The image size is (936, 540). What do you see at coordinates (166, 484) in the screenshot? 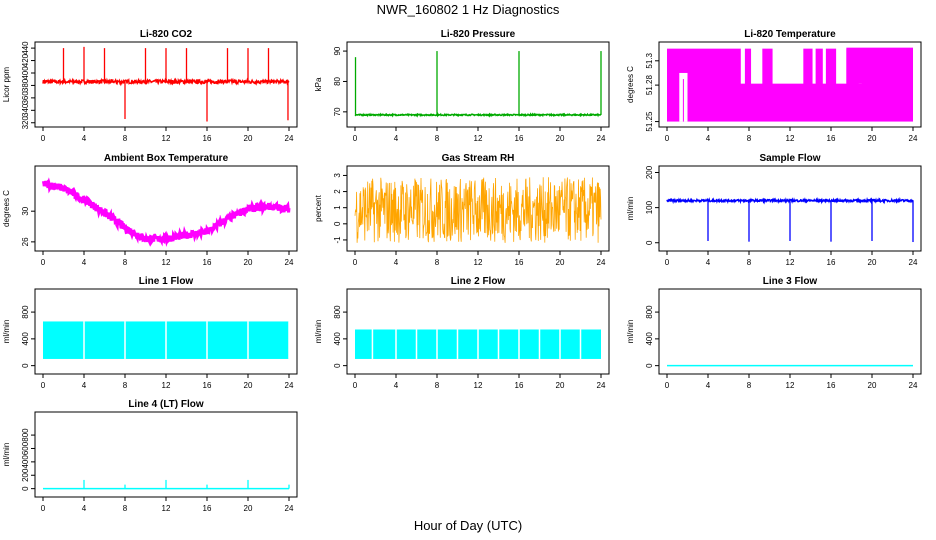
I see `series-line4` at bounding box center [166, 484].